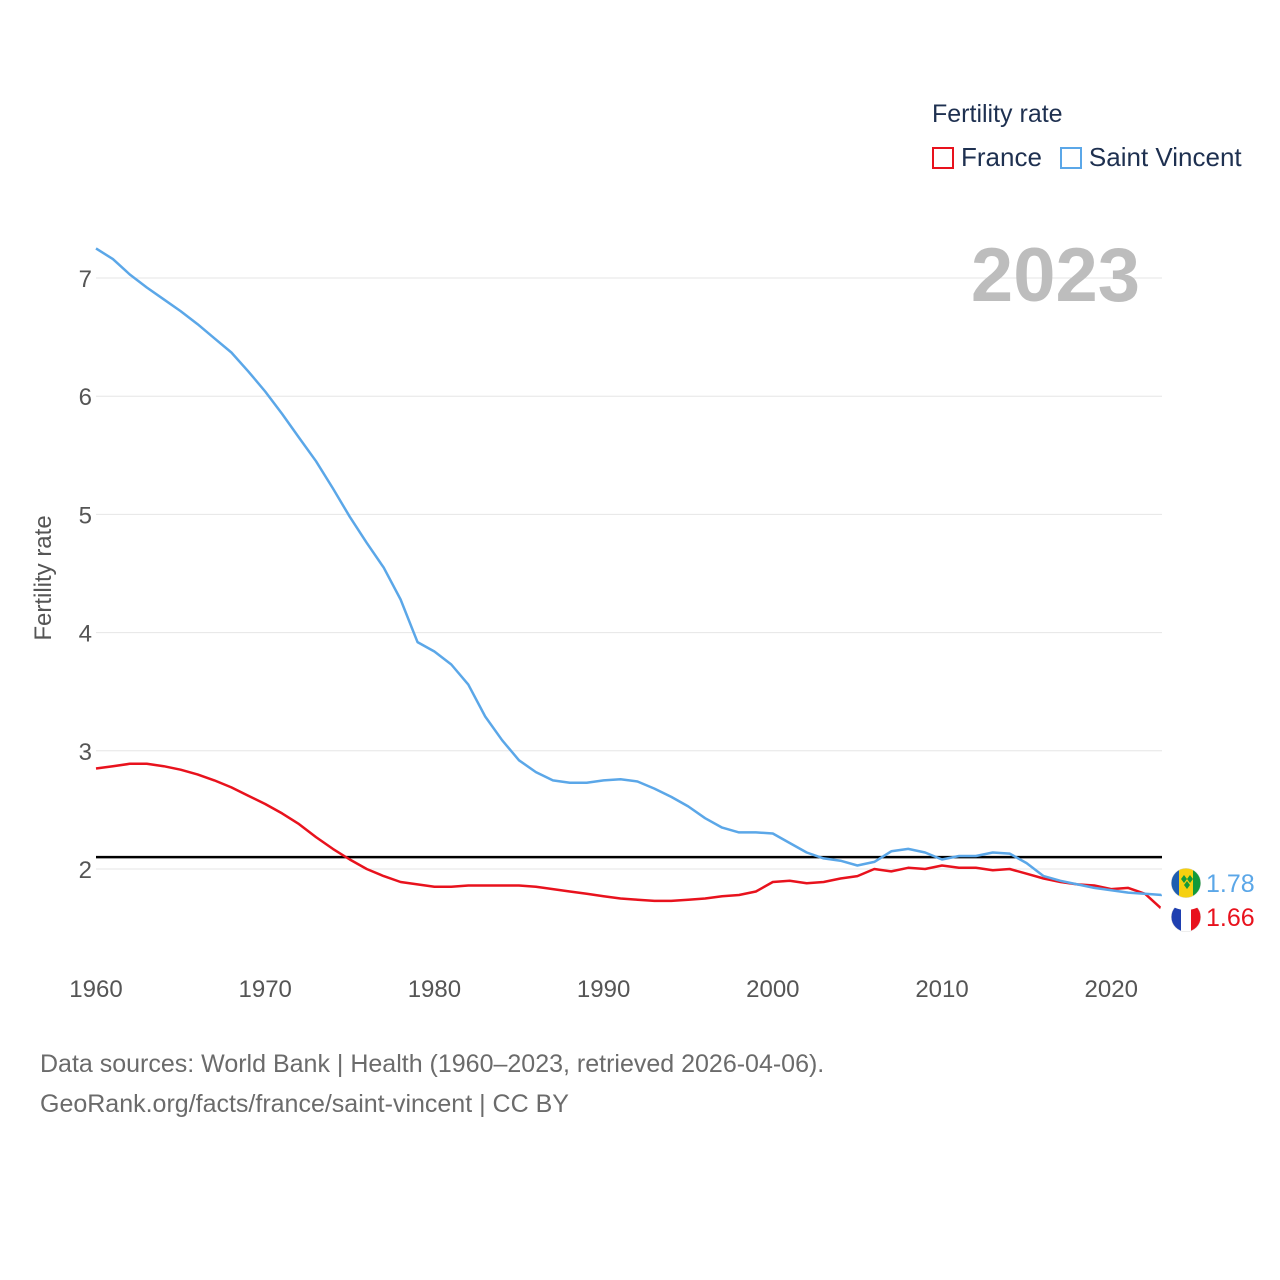 This screenshot has width=1280, height=1280. What do you see at coordinates (1230, 884) in the screenshot?
I see `end-value-saint-vincent: 1.78` at bounding box center [1230, 884].